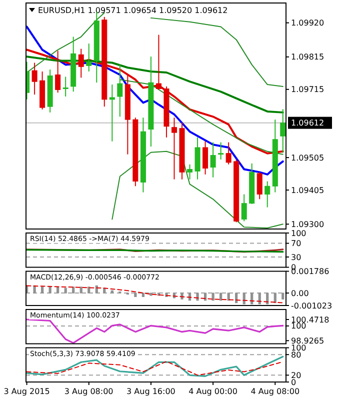  What do you see at coordinates (307, 57) in the screenshot?
I see `y-tick-label: 1.09815` at bounding box center [307, 57].